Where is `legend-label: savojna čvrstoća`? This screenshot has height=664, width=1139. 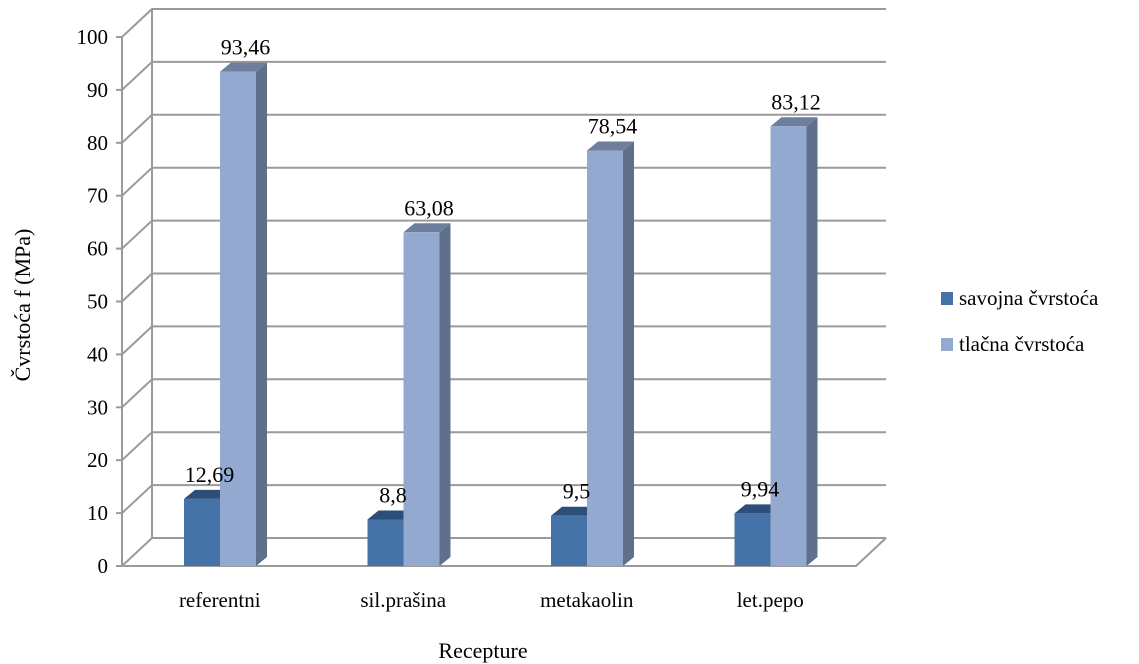
legend-label: savojna čvrstoća is located at coordinates (1029, 298).